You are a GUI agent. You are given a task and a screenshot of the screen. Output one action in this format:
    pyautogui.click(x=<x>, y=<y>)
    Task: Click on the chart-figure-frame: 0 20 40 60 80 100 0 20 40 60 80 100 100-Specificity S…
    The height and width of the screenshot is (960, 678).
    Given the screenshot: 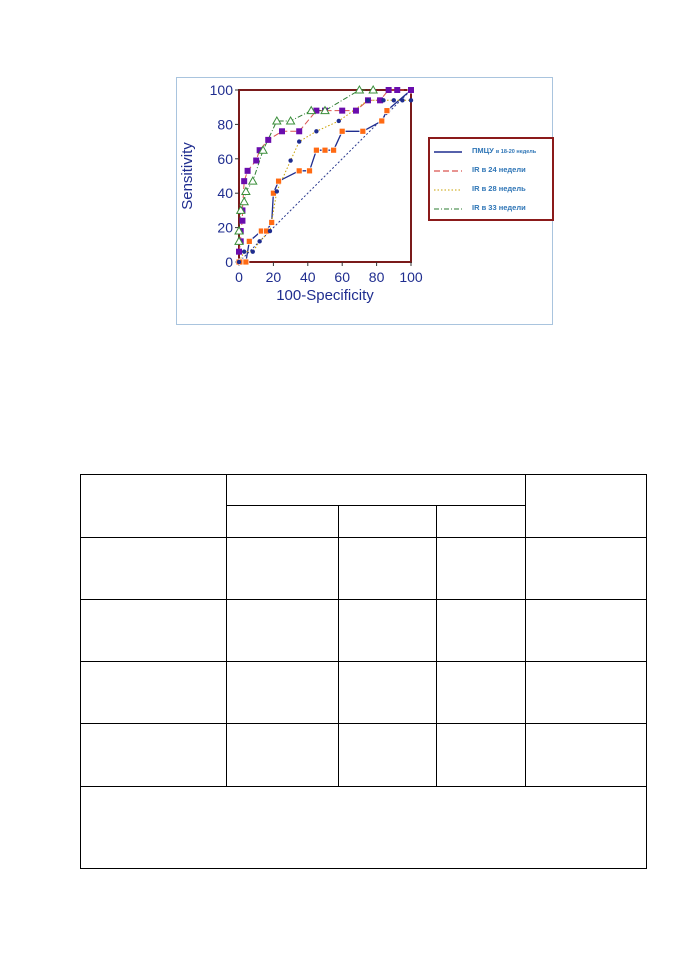 What is the action you would take?
    pyautogui.click(x=364, y=201)
    